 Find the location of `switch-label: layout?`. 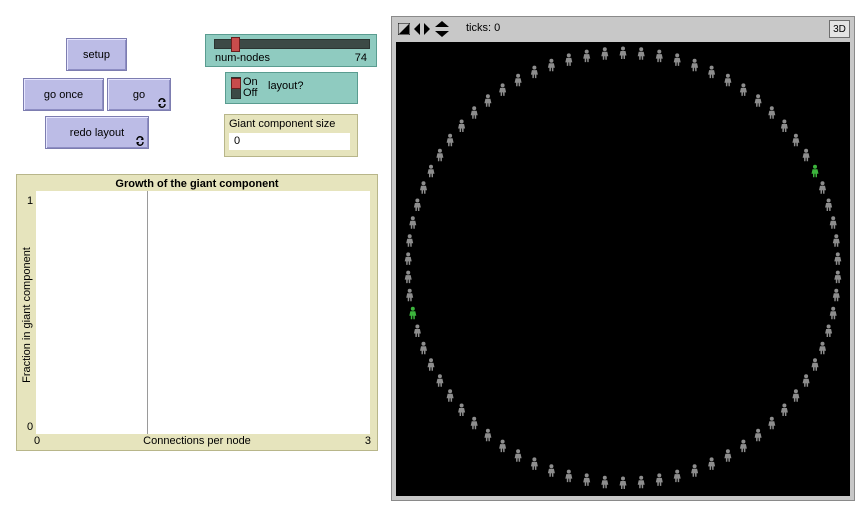

switch-label: layout? is located at coordinates (286, 86).